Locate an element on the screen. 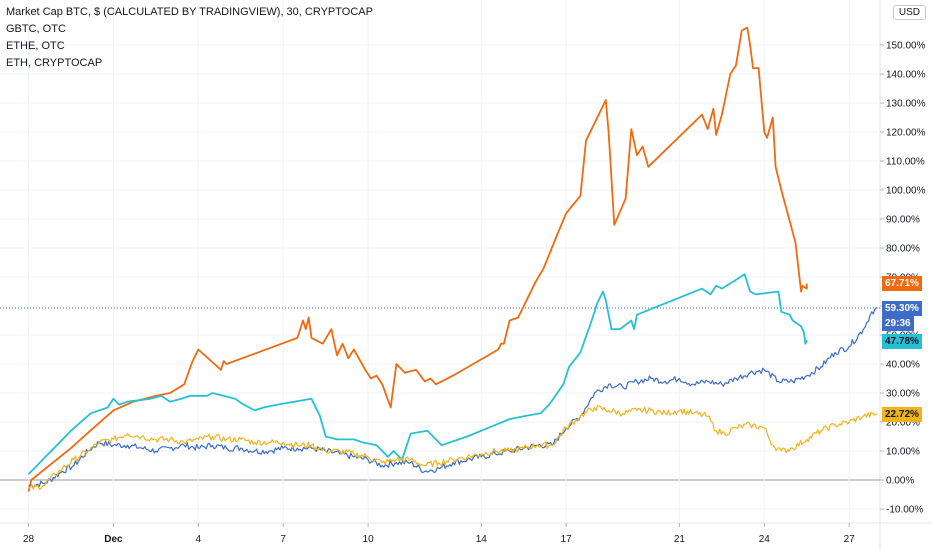 This screenshot has height=550, width=932. y-tick-label: 110.00% is located at coordinates (905, 162).